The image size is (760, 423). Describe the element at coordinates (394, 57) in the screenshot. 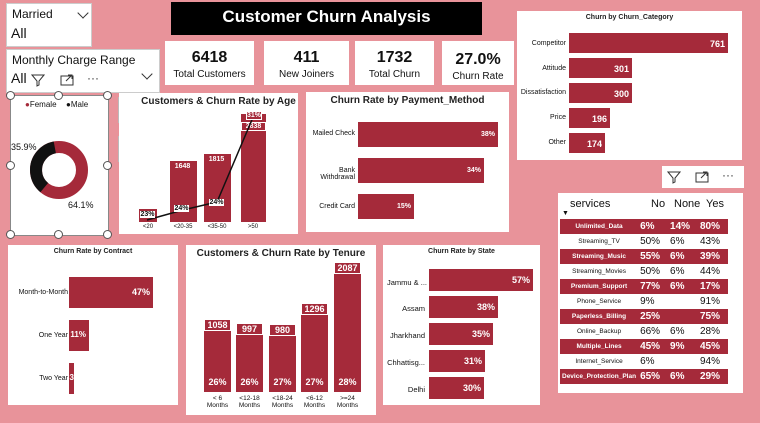

I see `kpi-value: 1732` at that location.